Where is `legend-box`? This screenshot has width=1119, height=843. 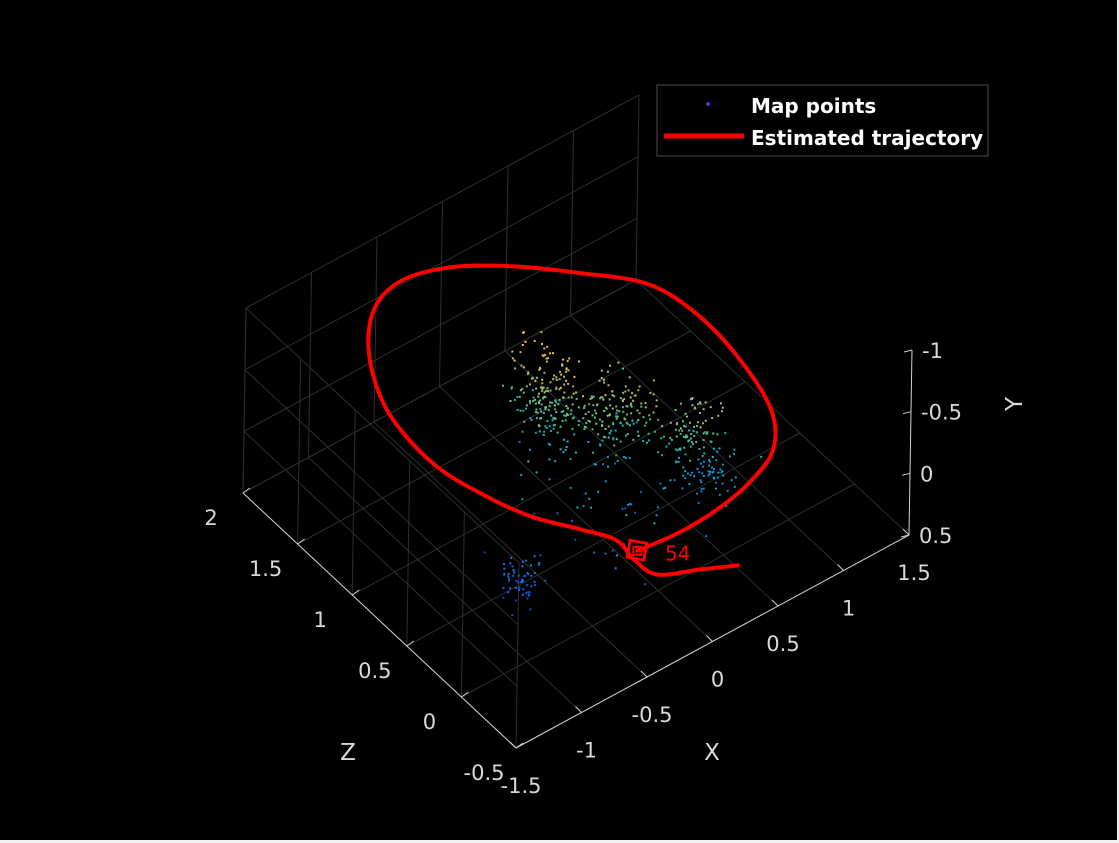
legend-box is located at coordinates (822, 120).